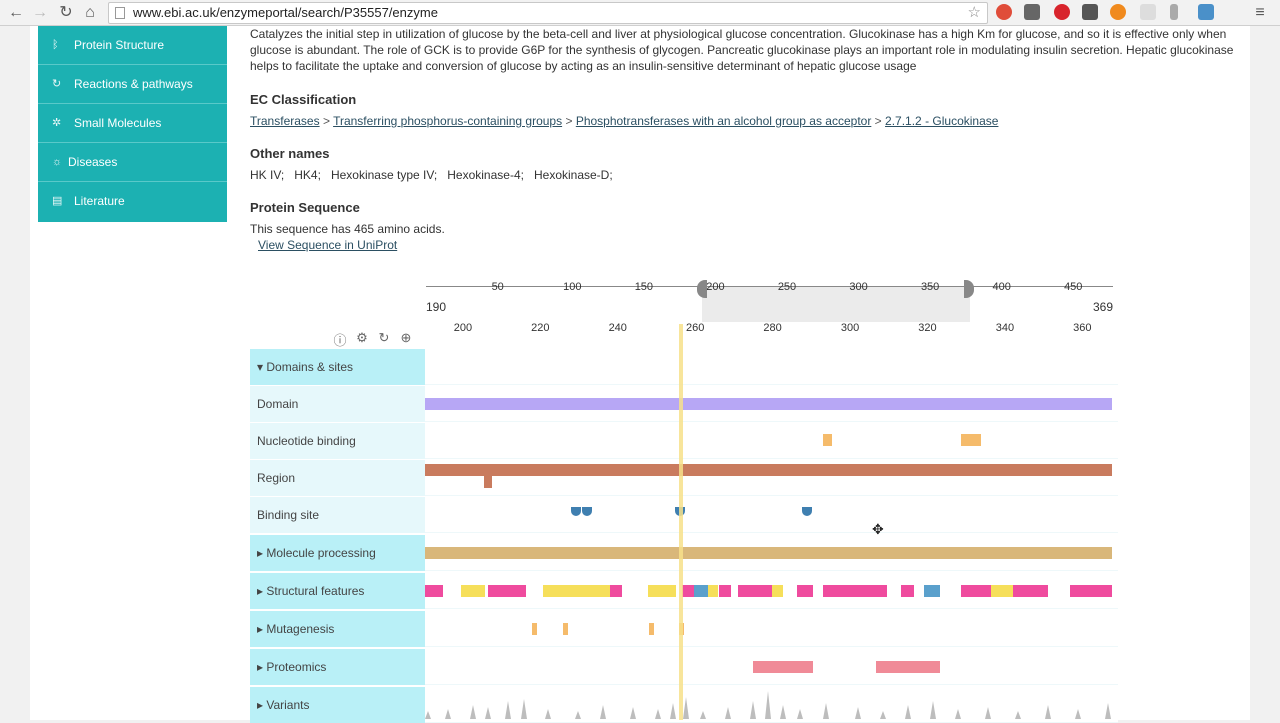  What do you see at coordinates (337, 591) in the screenshot?
I see `track-label: ▸ Structural features` at bounding box center [337, 591].